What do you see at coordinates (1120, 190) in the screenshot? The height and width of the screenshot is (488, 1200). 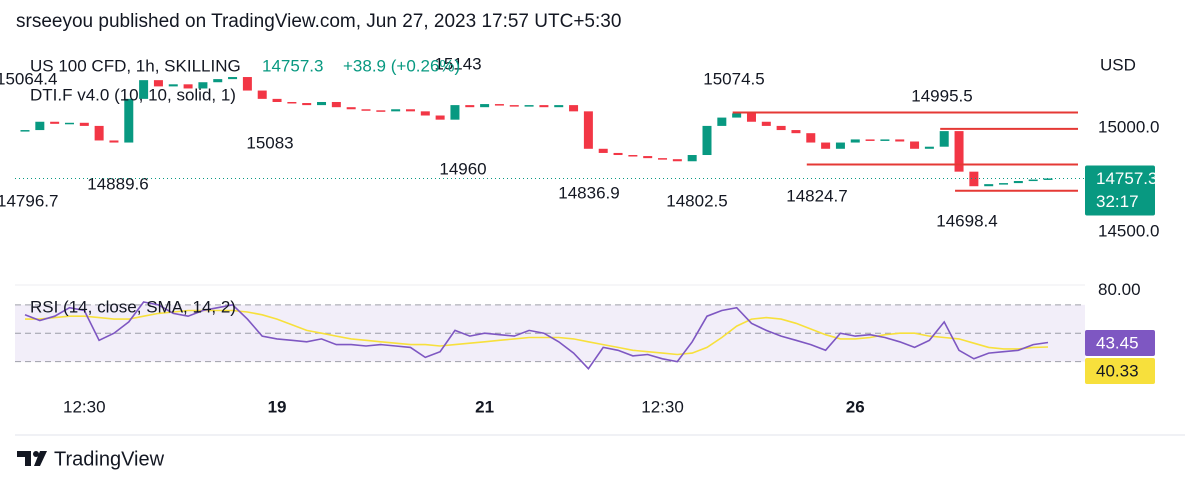 I see `last-price-box` at bounding box center [1120, 190].